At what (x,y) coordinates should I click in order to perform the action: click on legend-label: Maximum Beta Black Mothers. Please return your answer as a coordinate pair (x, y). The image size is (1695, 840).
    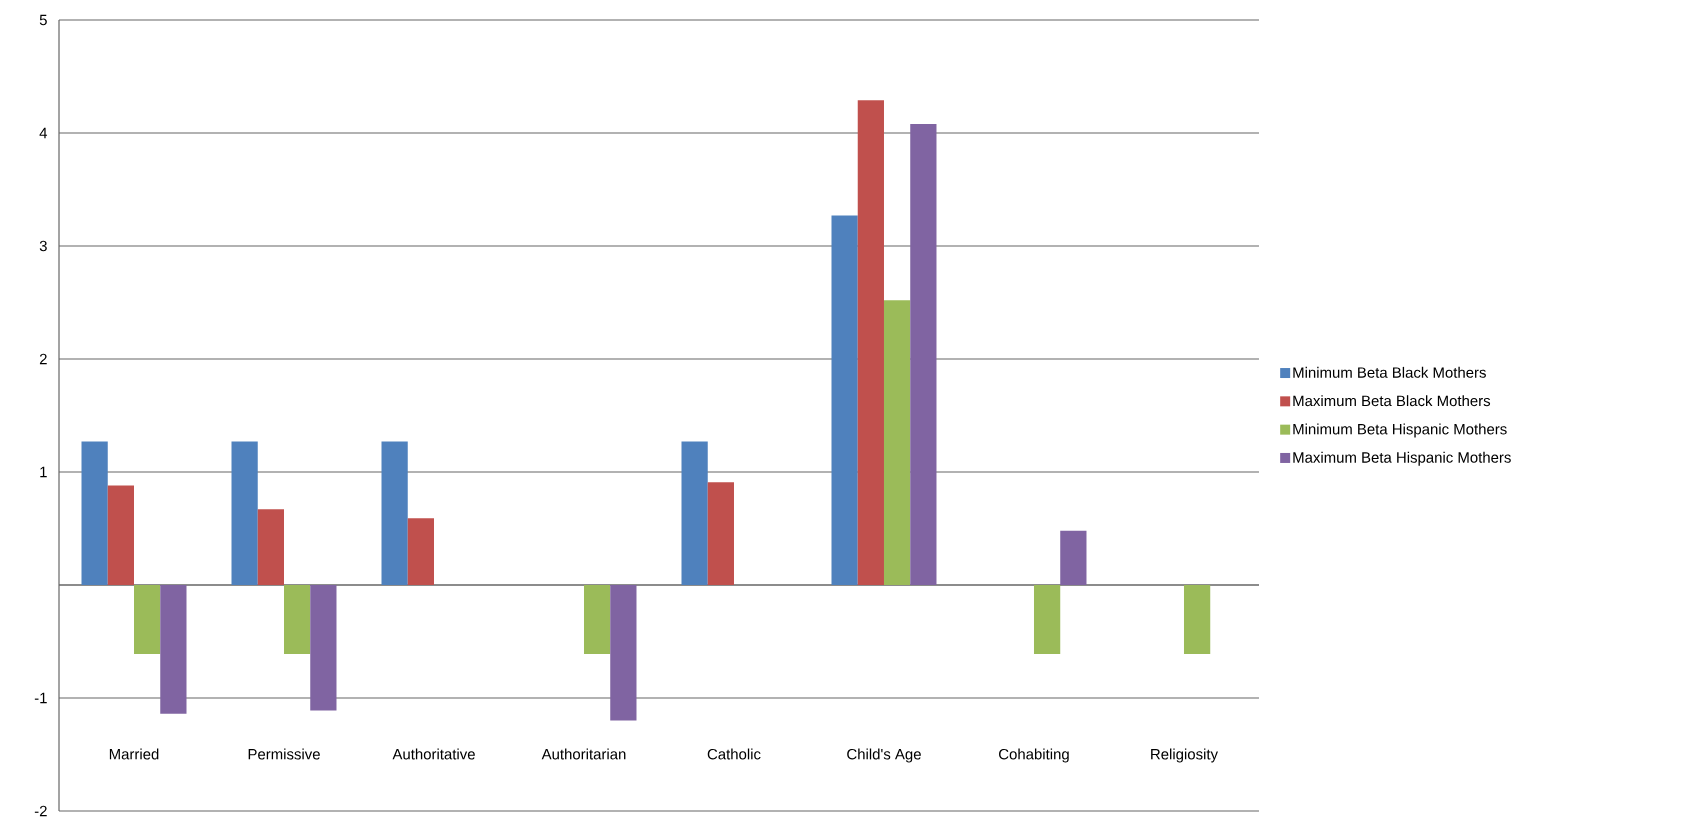
    Looking at the image, I should click on (1392, 401).